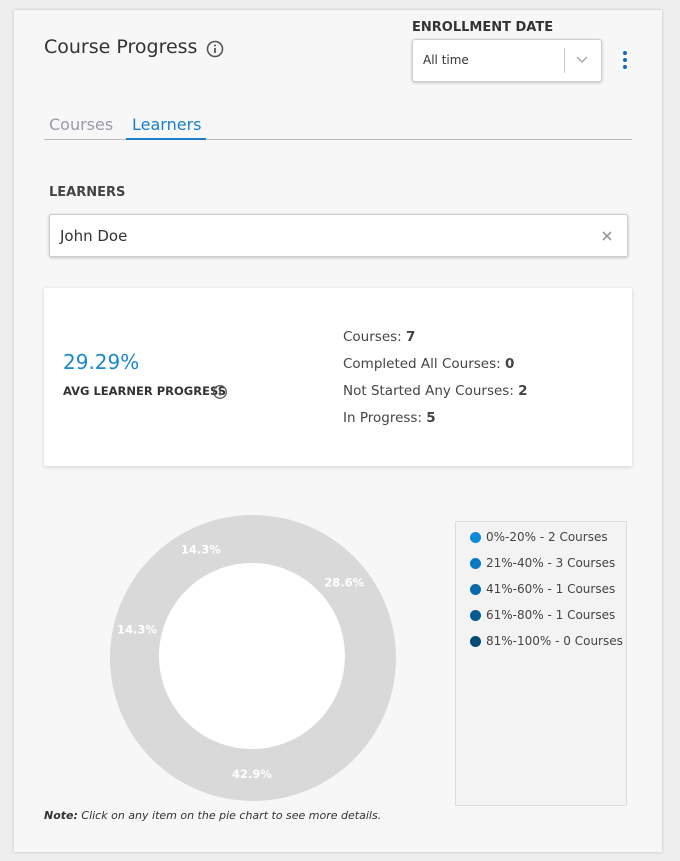 The height and width of the screenshot is (861, 680). Describe the element at coordinates (446, 60) in the screenshot. I see `select-value: All time` at that location.